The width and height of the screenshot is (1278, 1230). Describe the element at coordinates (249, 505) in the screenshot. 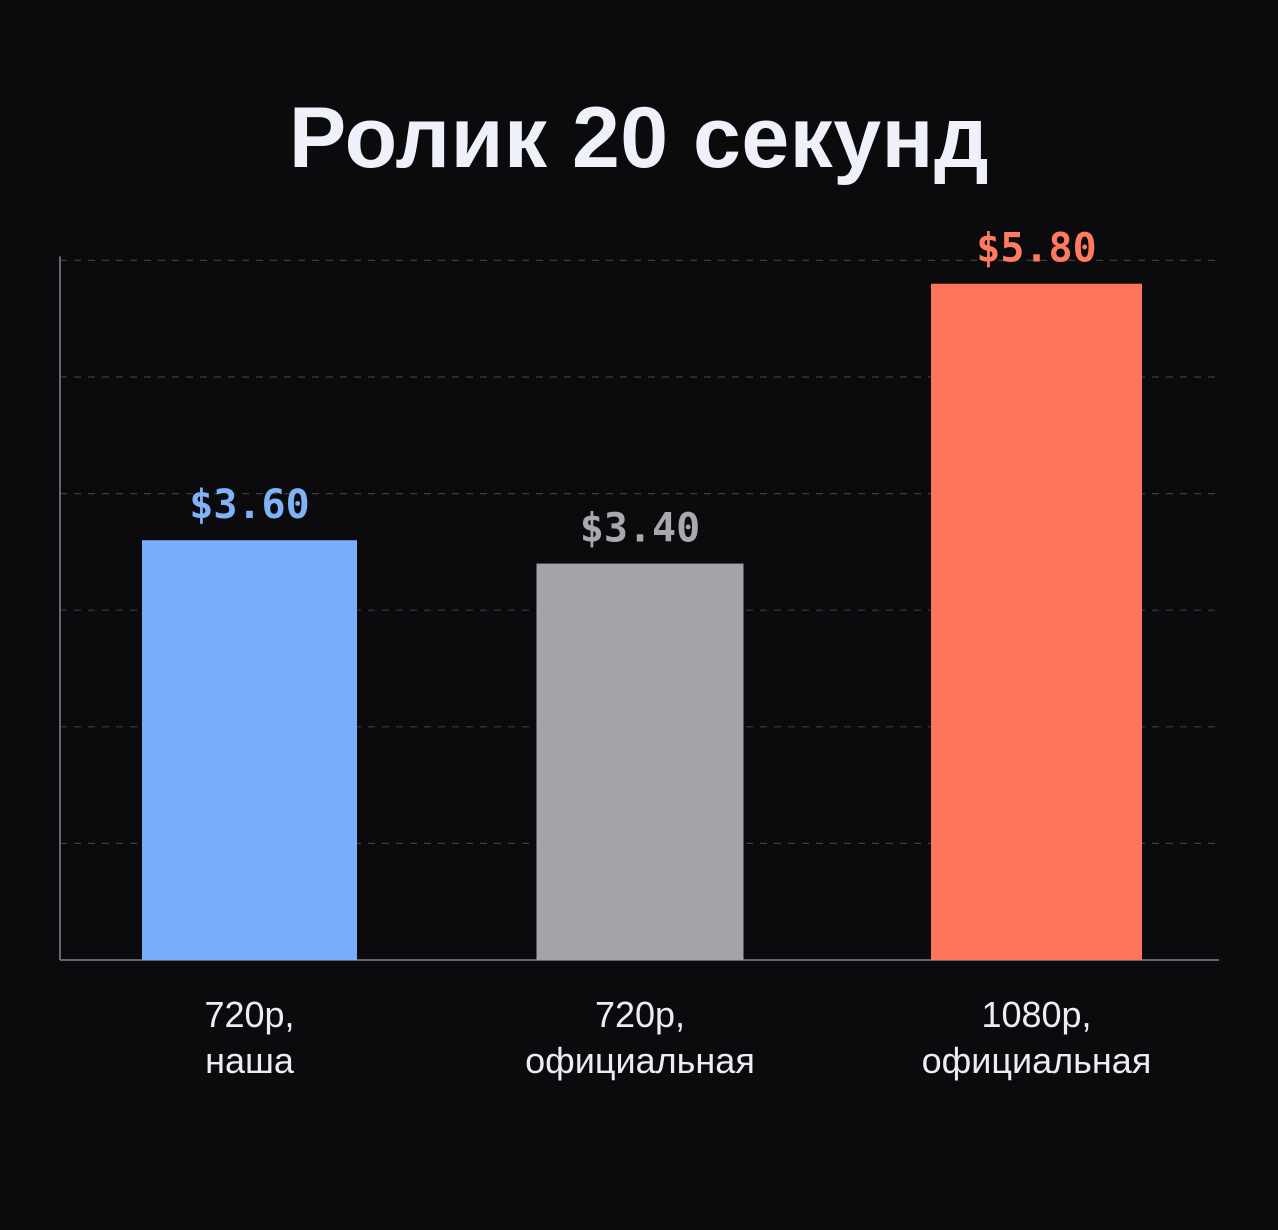

I see `bar-value-label: $3.60` at that location.